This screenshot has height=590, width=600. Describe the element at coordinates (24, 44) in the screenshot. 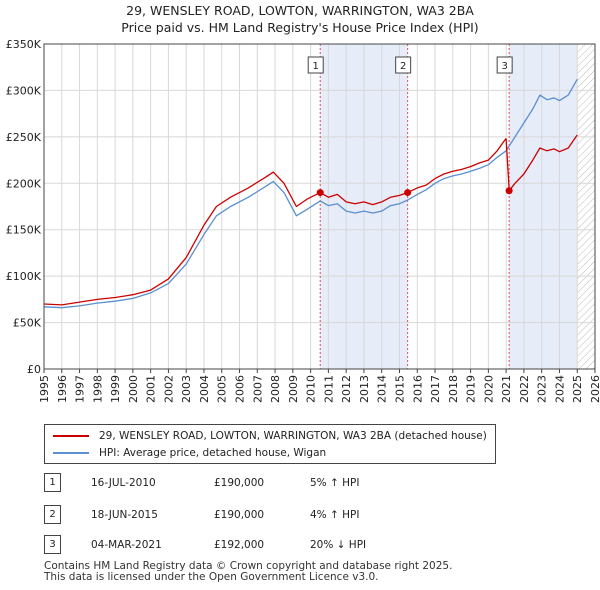

I see `y-tick-label: £350K` at that location.